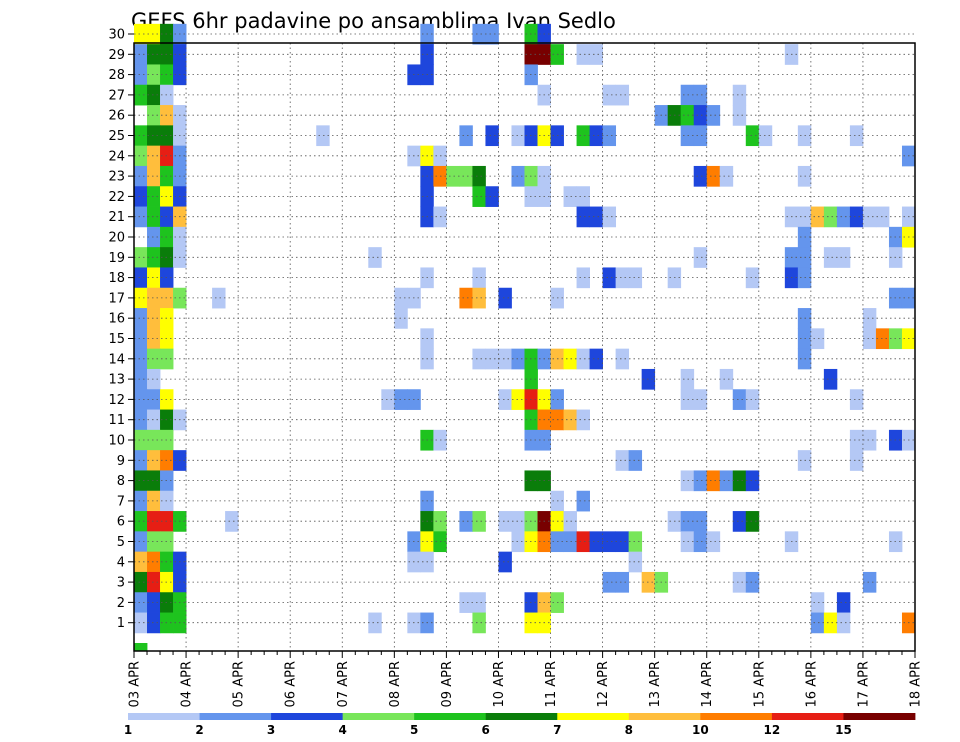 The width and height of the screenshot is (960, 742). Describe the element at coordinates (759, 684) in the screenshot. I see `x-tick-label: 15 APR` at that location.